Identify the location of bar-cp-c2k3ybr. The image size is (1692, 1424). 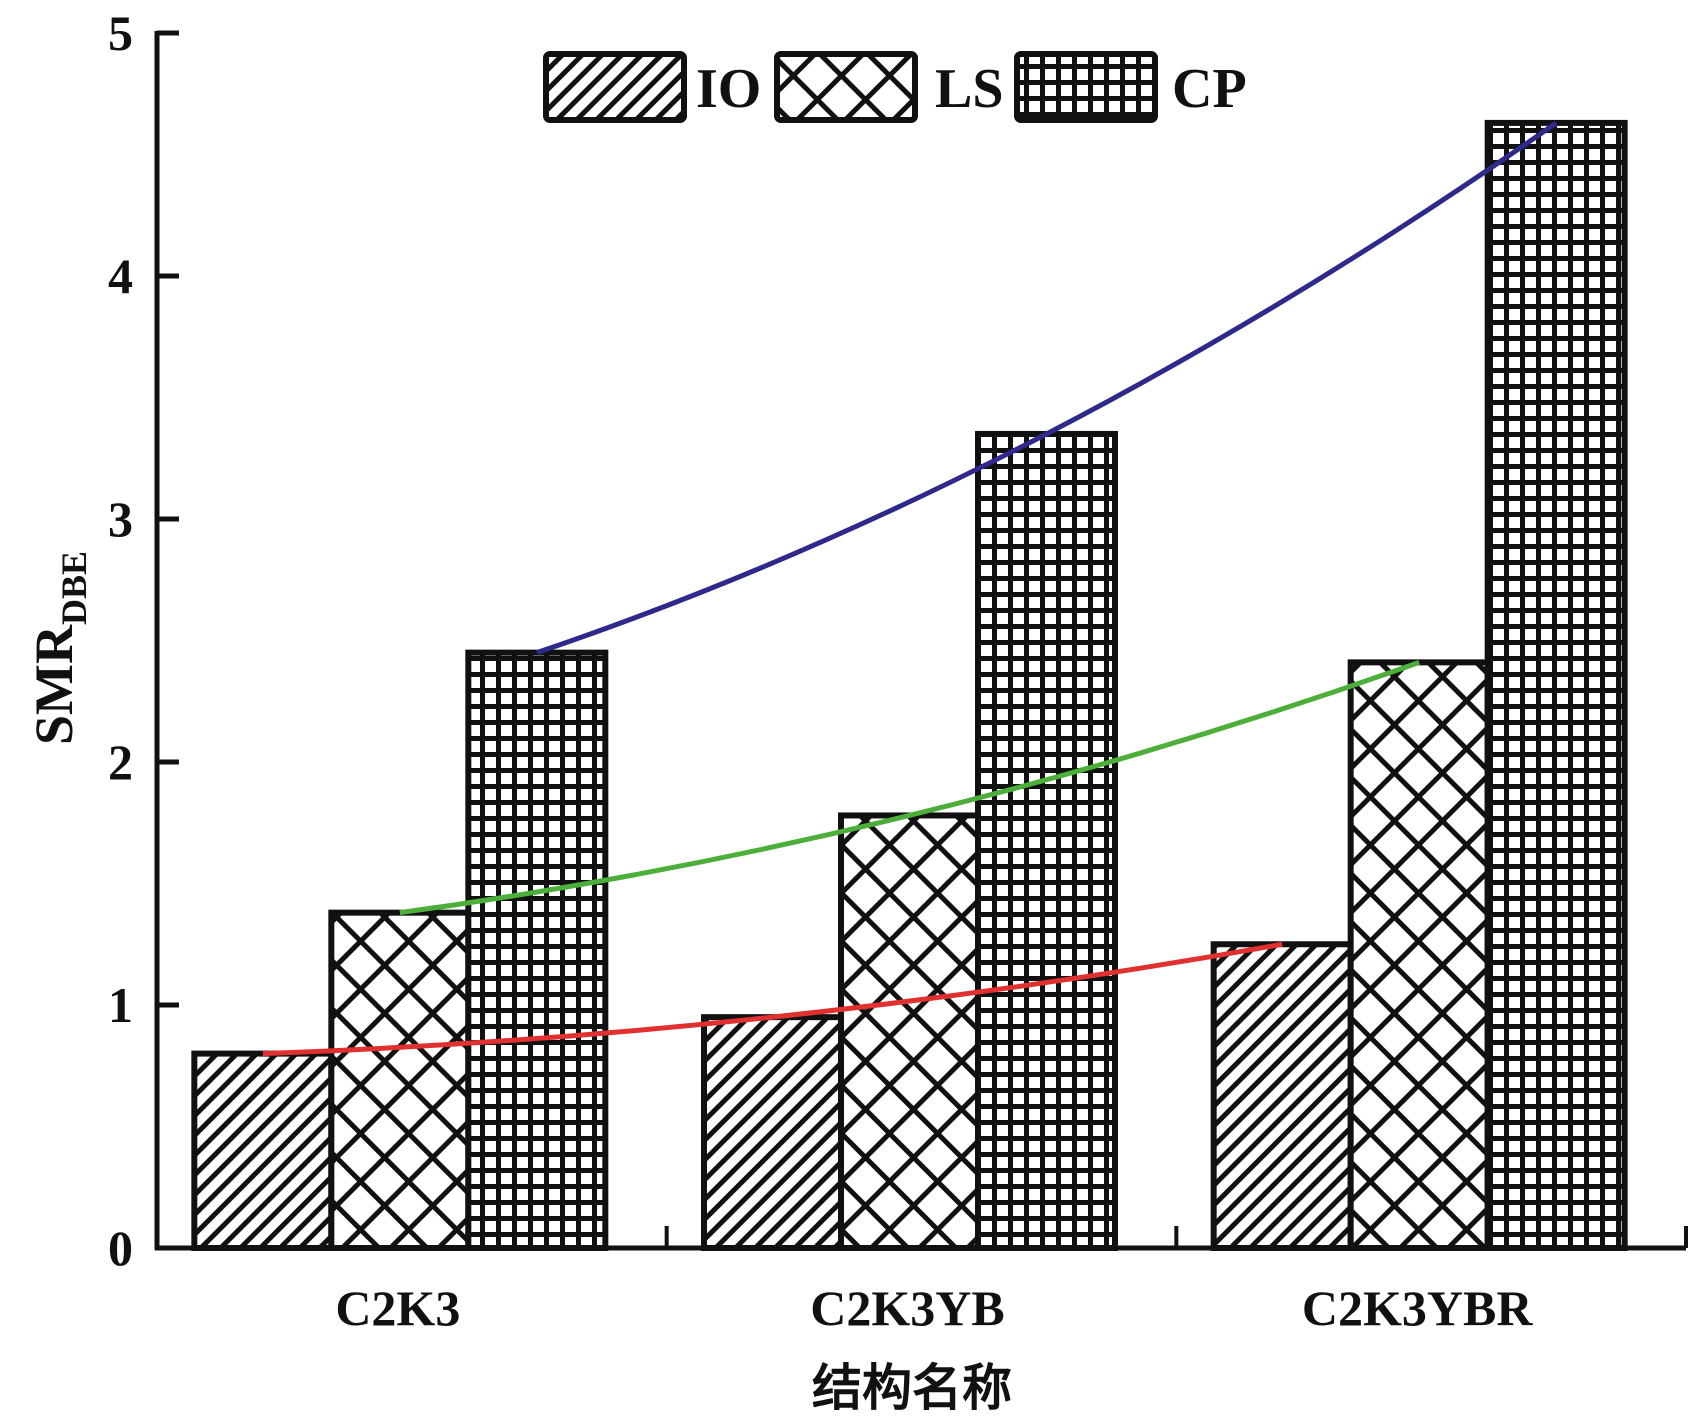
(1556, 685).